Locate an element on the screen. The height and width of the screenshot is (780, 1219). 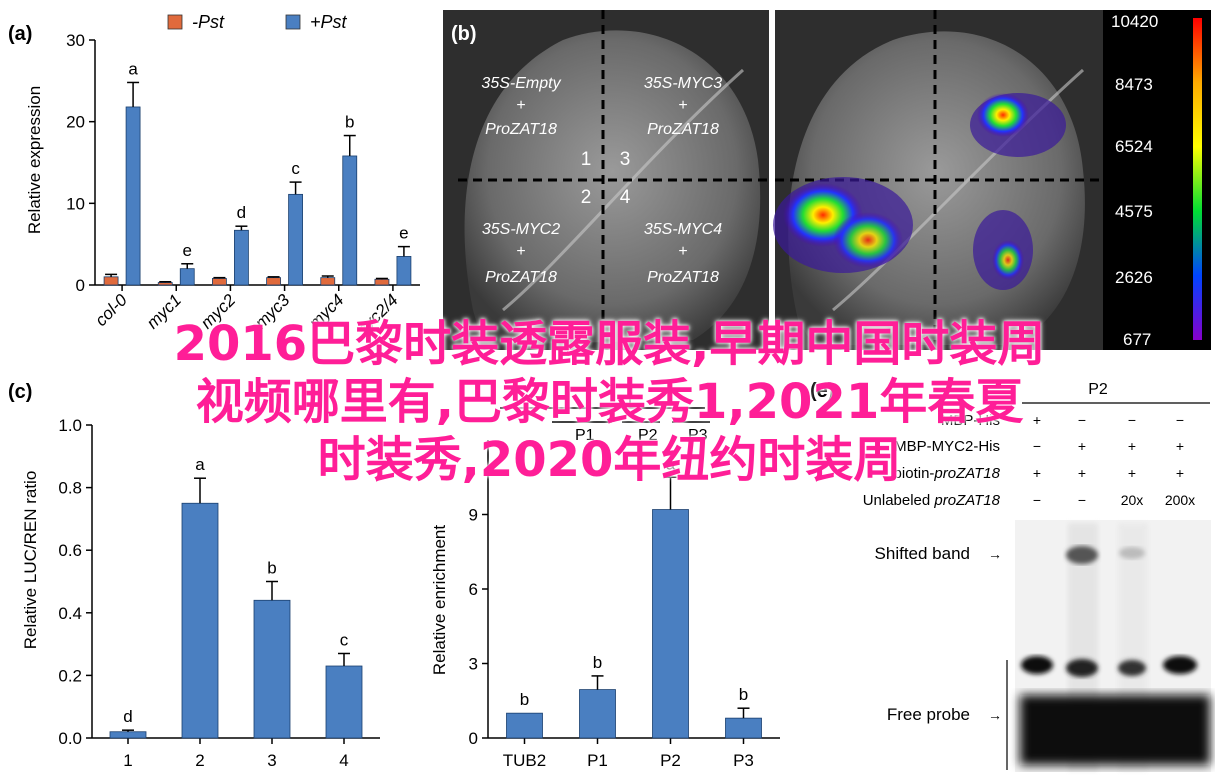
colorbar: 10420 8473 6524 4575 2626 677 is located at coordinates (1157, 180).